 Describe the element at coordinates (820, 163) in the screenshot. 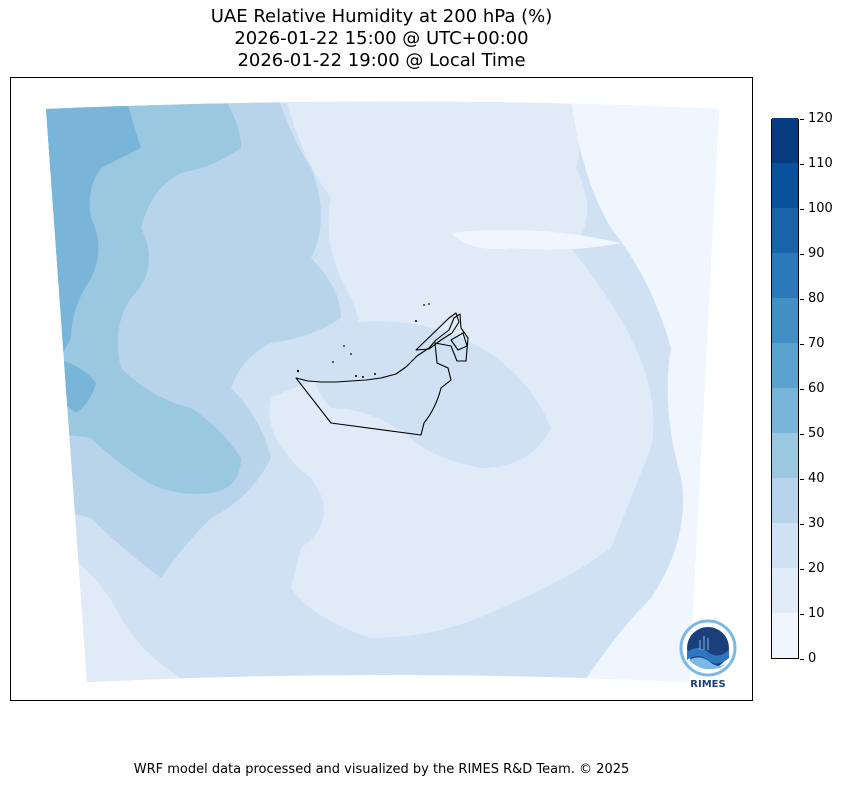

I see `colorbar-tick-label: 110` at that location.